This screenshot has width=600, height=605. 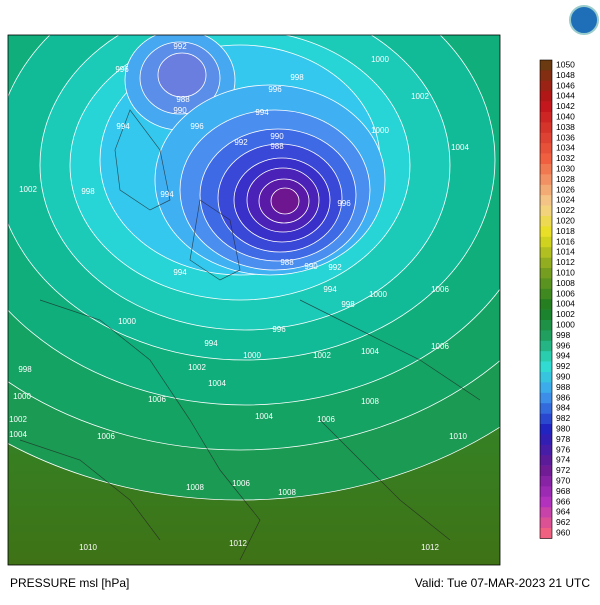 What do you see at coordinates (565, 137) in the screenshot?
I see `colorbar-label: 1036` at bounding box center [565, 137].